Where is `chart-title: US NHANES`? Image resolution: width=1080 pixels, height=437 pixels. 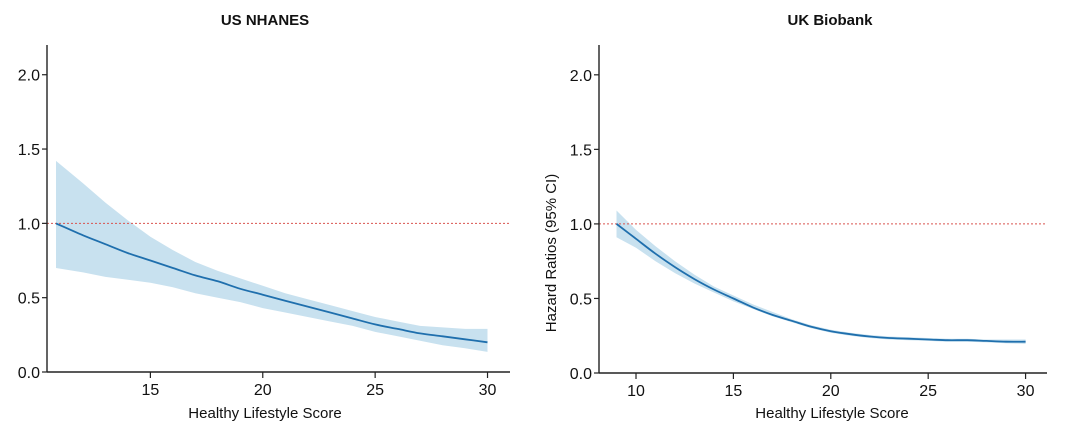 chart-title: US NHANES is located at coordinates (265, 20).